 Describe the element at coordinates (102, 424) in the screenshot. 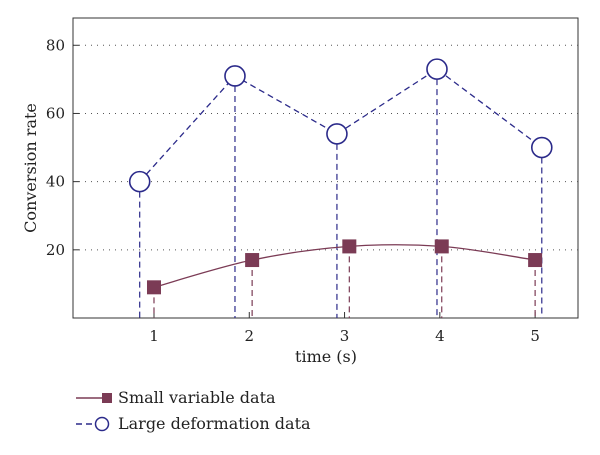

I see `legend-marker-circle` at that location.